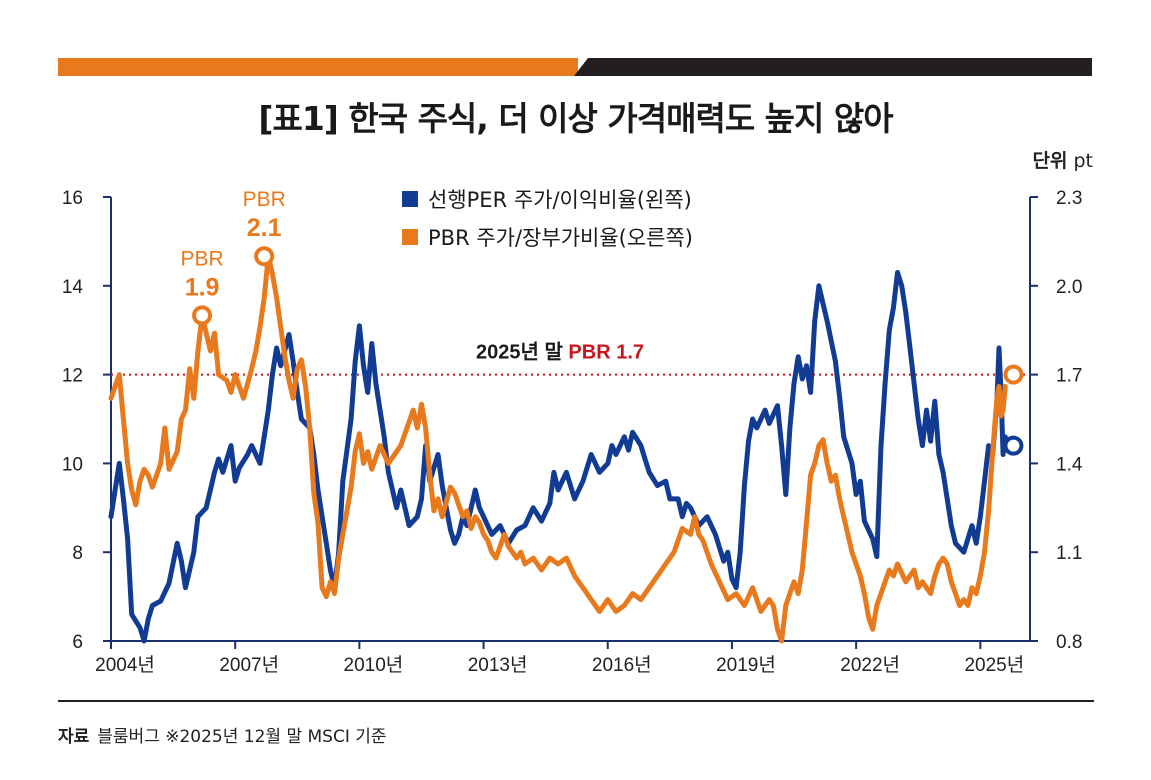 This screenshot has width=1151, height=780. Describe the element at coordinates (560, 200) in the screenshot. I see `per-legend-label: 선행PER 주가/이익비율(왼쪽)` at that location.